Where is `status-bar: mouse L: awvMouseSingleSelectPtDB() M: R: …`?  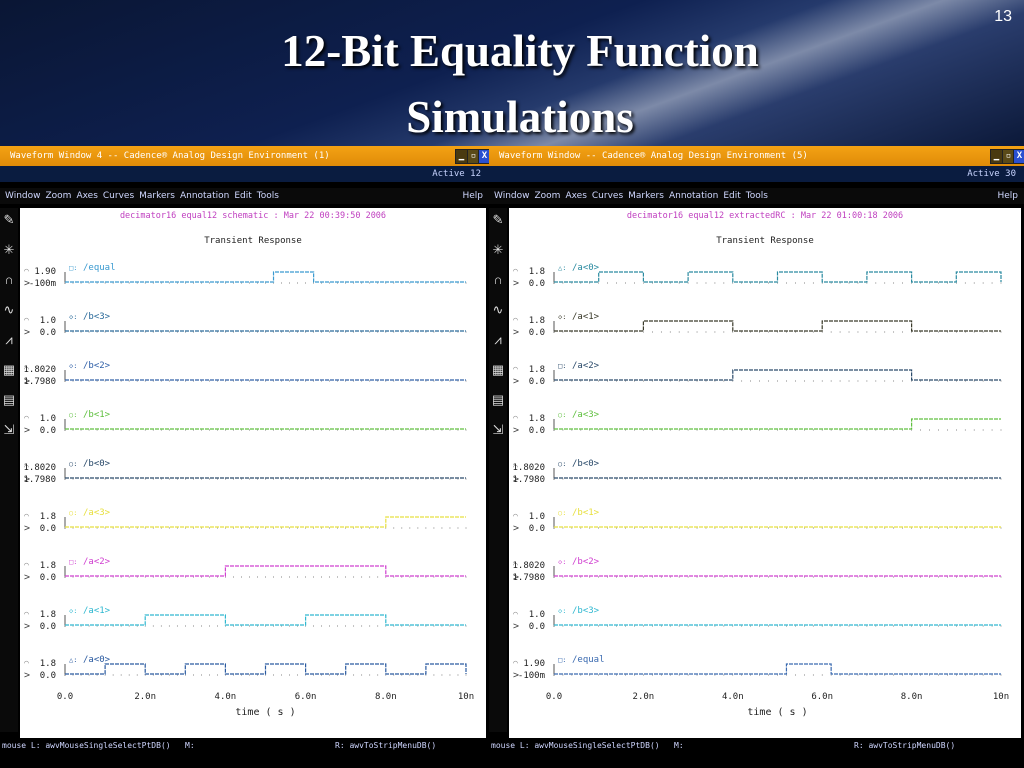 status-bar: mouse L: awvMouseSingleSelectPtDB() M: R: … is located at coordinates (756, 746).